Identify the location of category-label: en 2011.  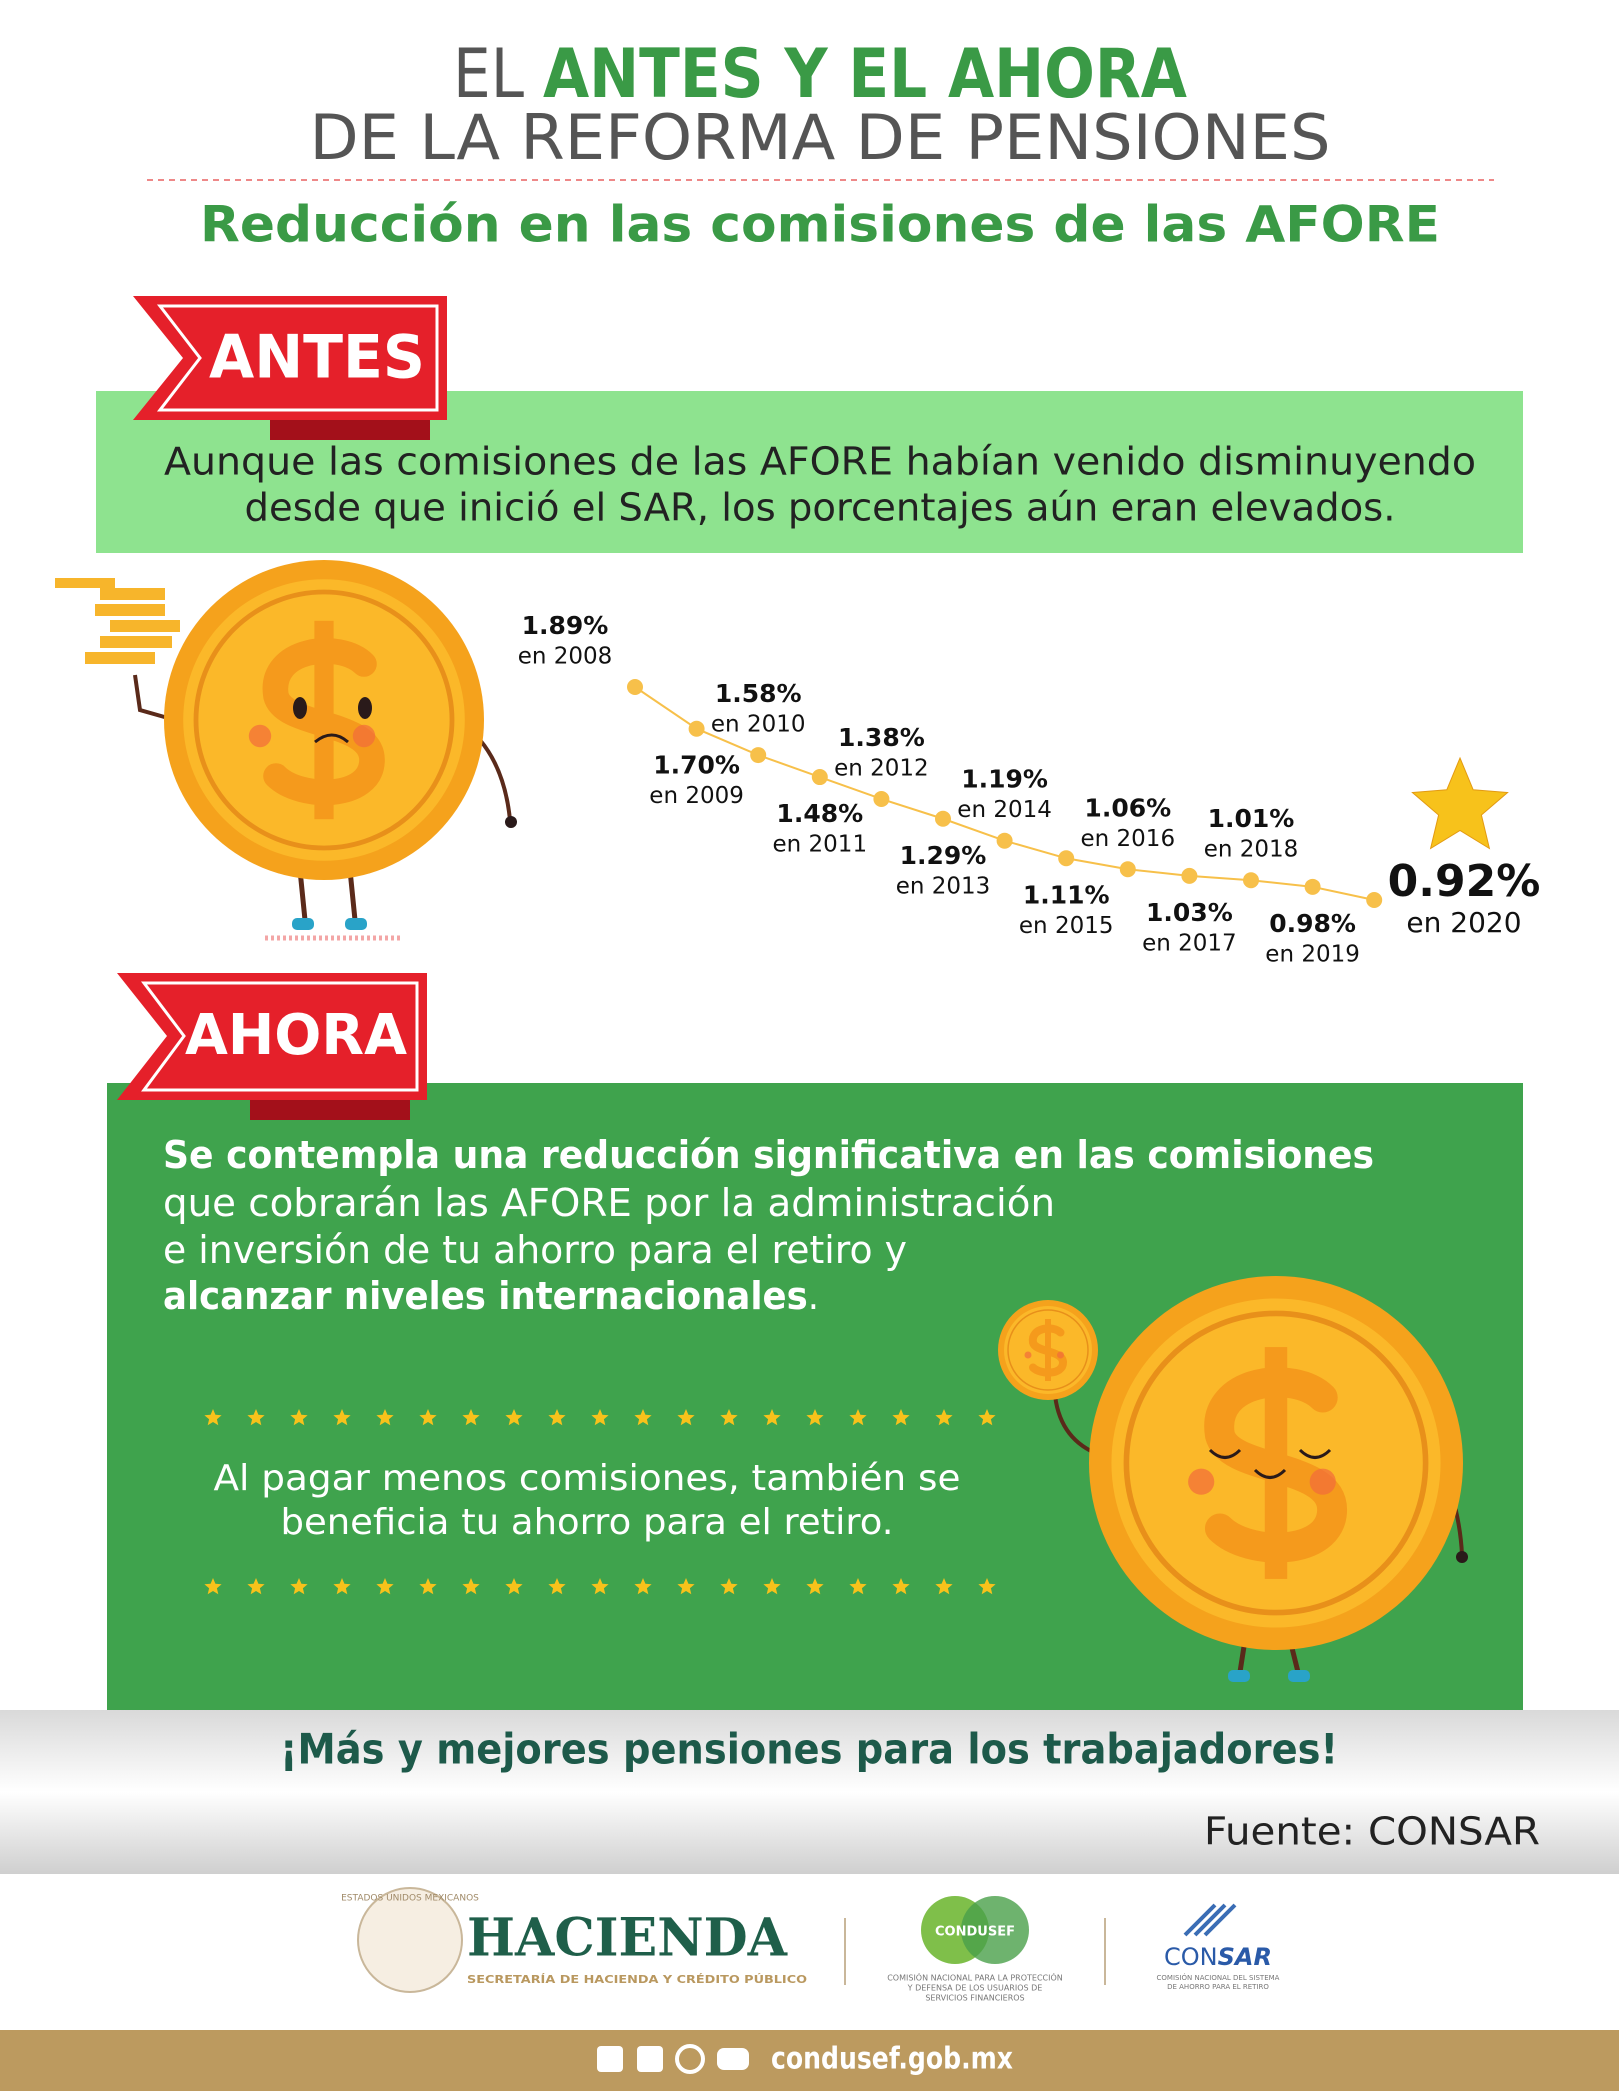
(820, 845).